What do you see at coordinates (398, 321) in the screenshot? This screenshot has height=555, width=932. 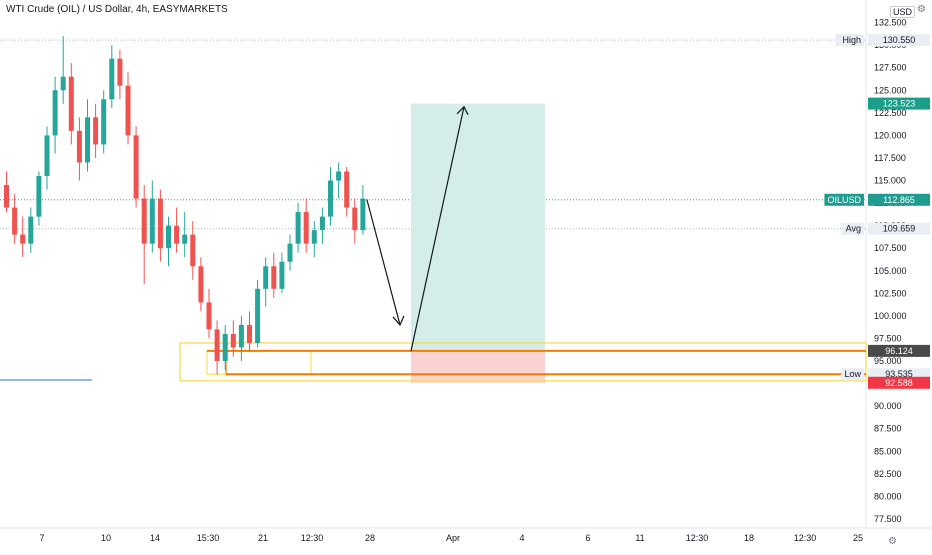 I see `arrowhead-down` at bounding box center [398, 321].